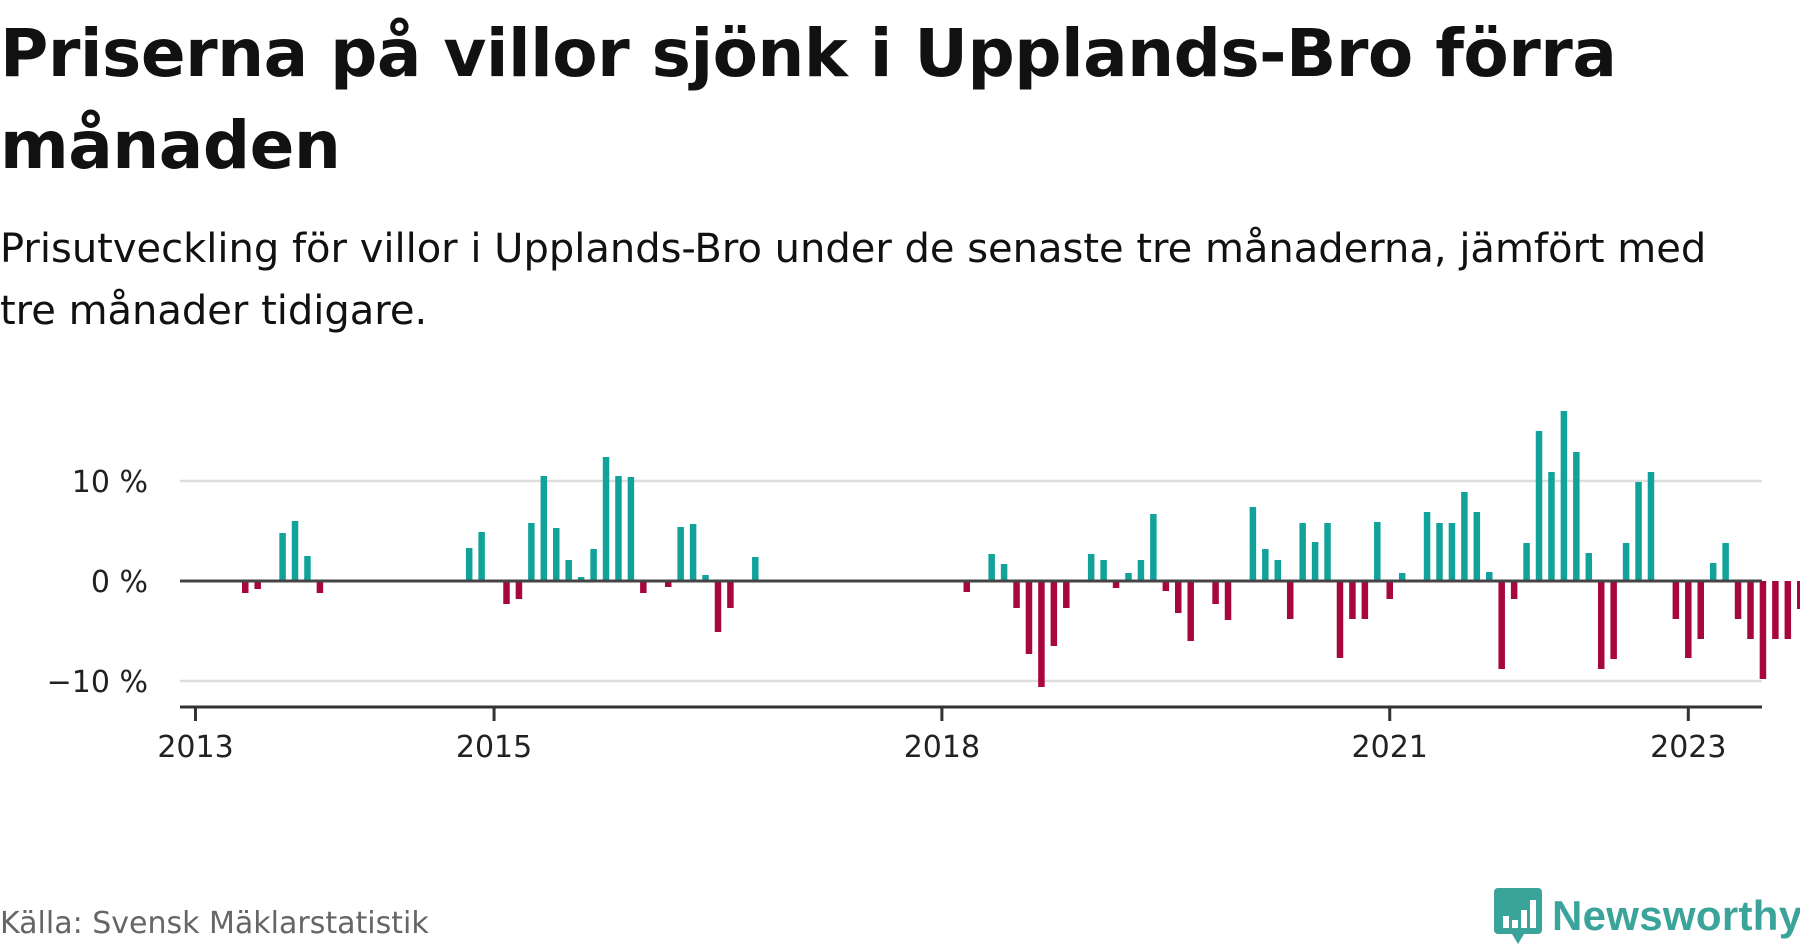  Describe the element at coordinates (1518, 916) in the screenshot. I see `newsworthy-chart-icon` at that location.